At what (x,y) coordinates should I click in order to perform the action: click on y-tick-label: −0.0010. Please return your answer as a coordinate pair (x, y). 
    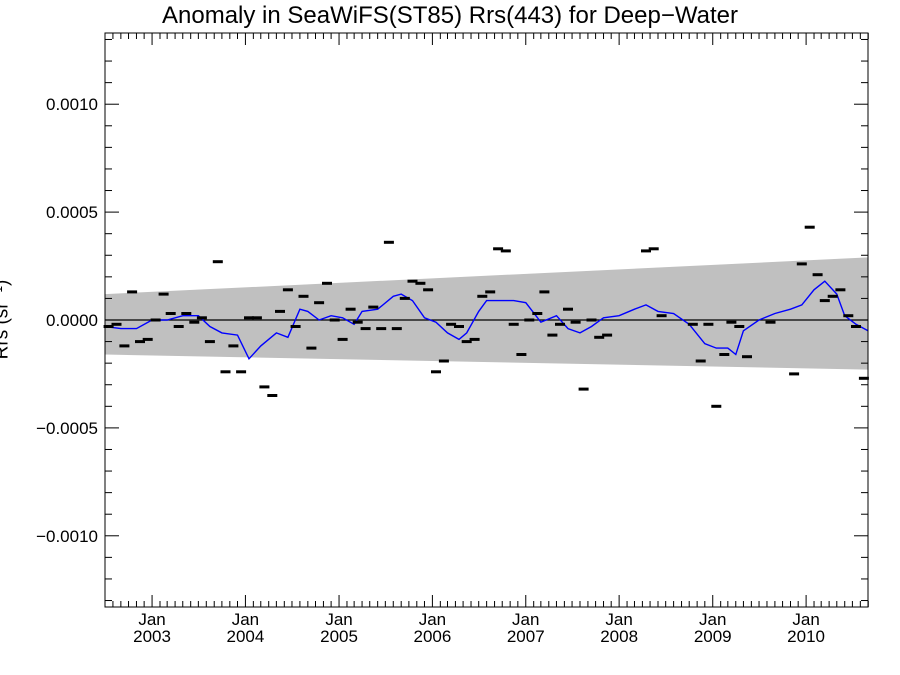
    Looking at the image, I should click on (67, 536).